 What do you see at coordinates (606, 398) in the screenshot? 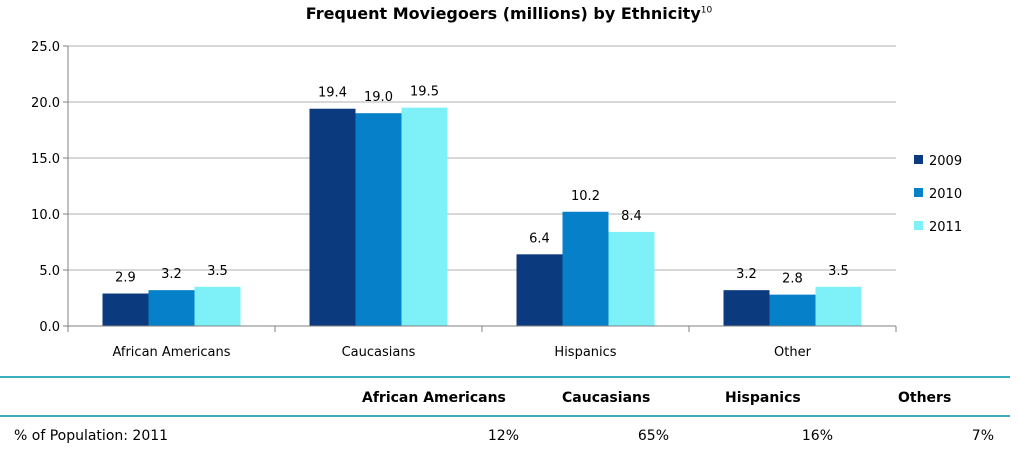
I see `table-header-caucasians: Caucasians` at bounding box center [606, 398].